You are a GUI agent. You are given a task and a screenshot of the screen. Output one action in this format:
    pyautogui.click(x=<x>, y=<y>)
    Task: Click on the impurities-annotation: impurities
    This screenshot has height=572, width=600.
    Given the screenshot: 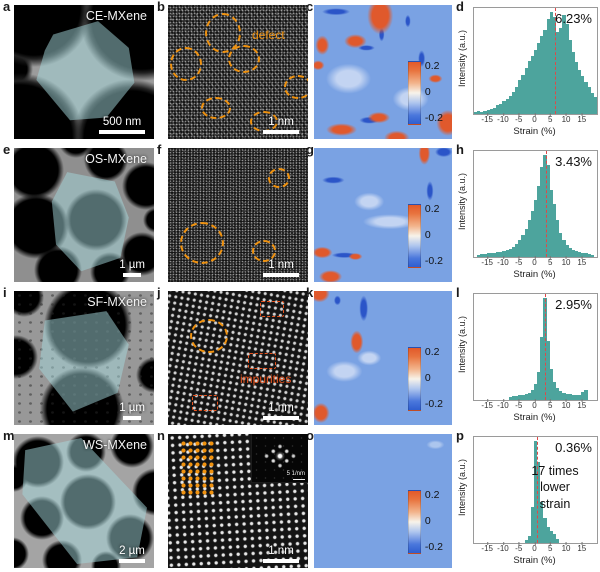 What is the action you would take?
    pyautogui.click(x=266, y=379)
    